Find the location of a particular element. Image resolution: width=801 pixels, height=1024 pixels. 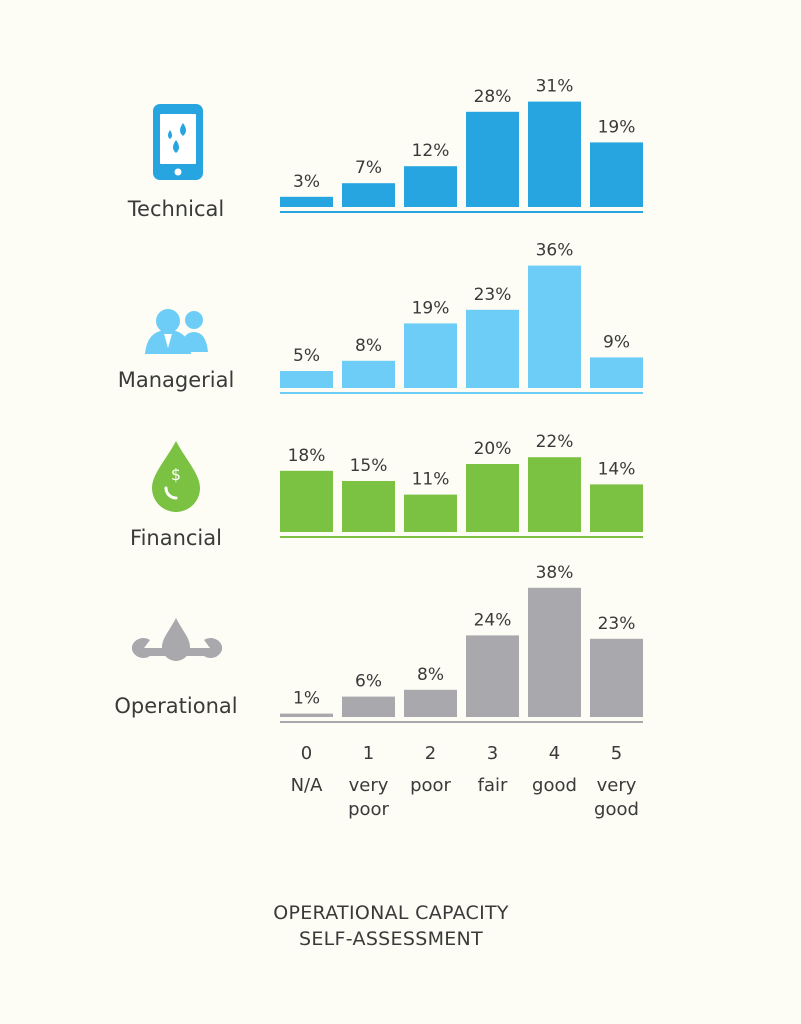

money-drop-icon: $ is located at coordinates (176, 476).